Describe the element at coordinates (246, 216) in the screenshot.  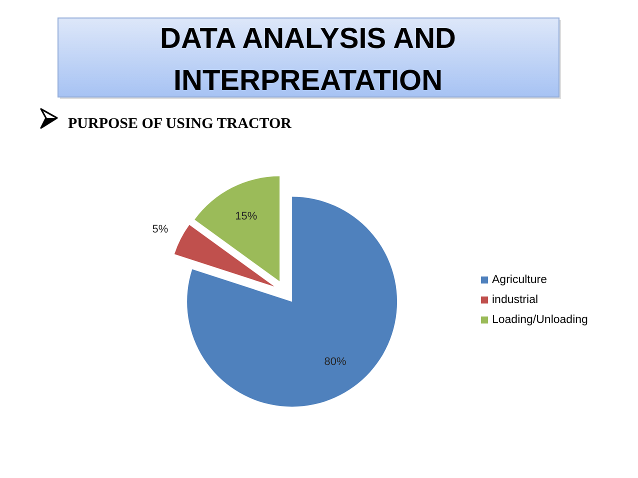
I see `data-label: 15%` at that location.